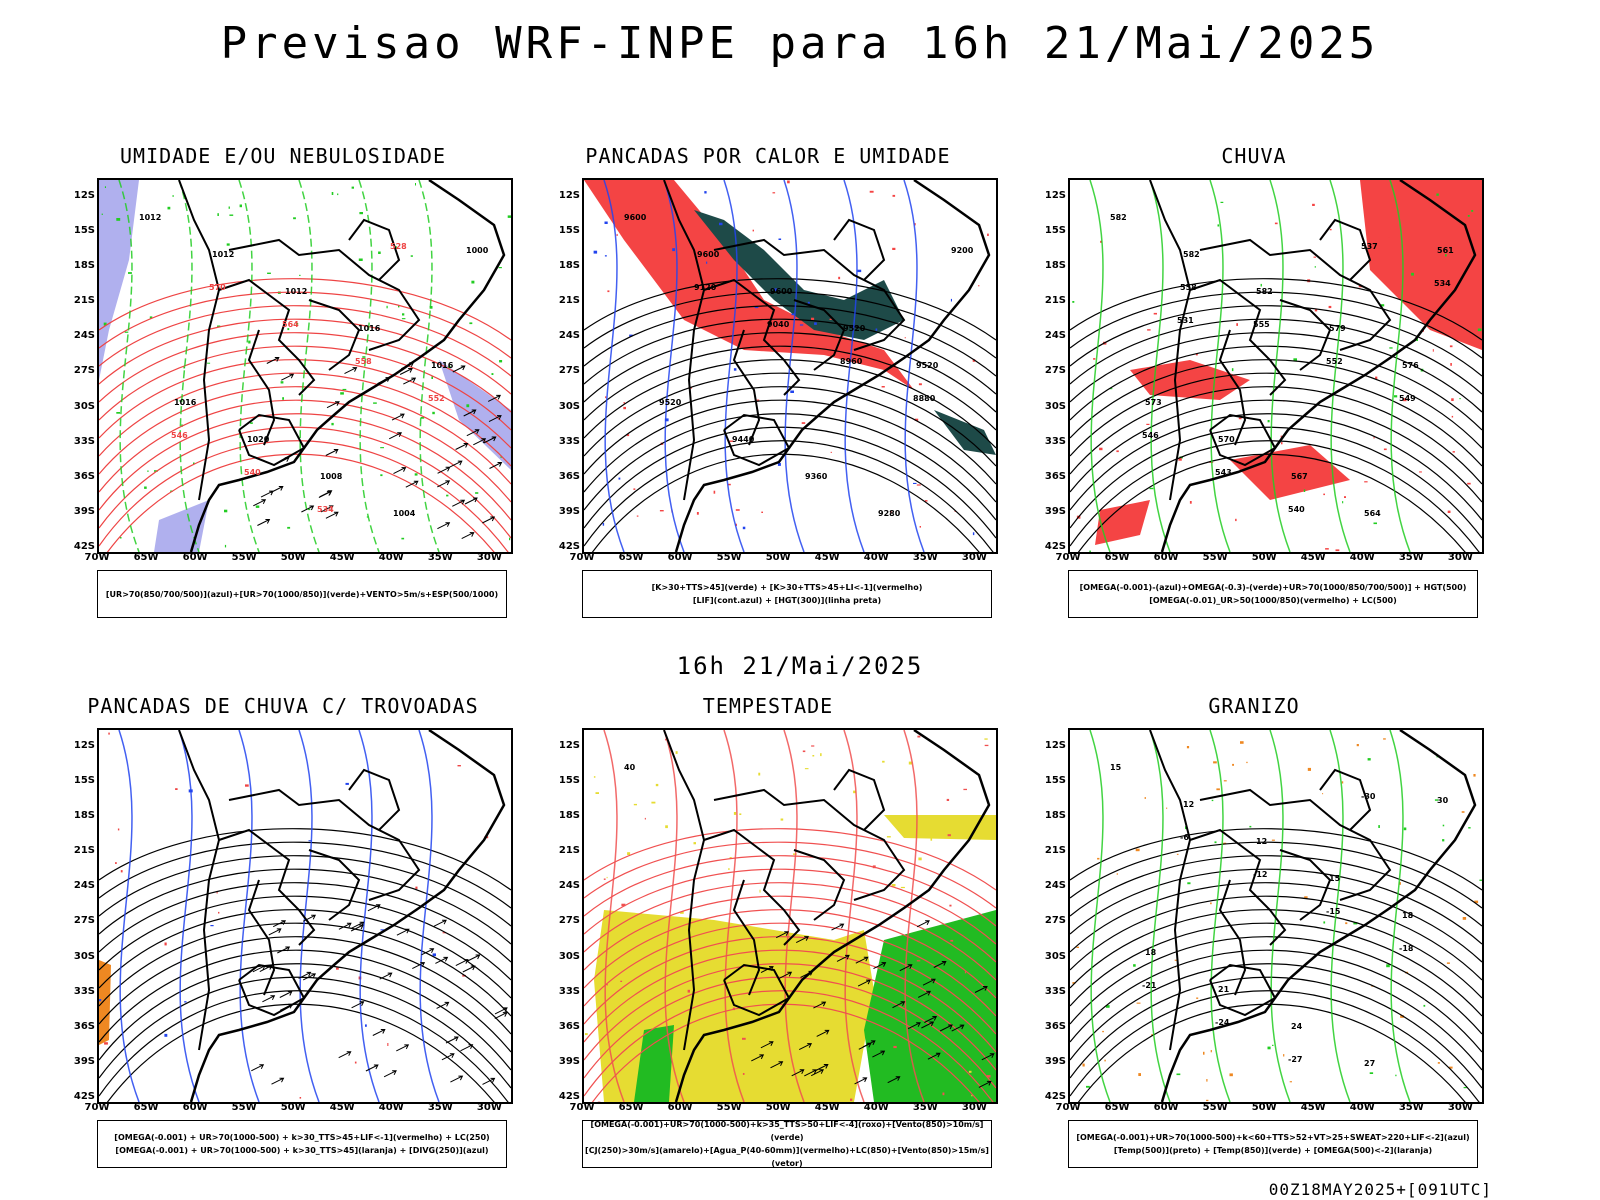  What do you see at coordinates (369, 328) in the screenshot?
I see `contour-value-label: 1016` at bounding box center [369, 328].